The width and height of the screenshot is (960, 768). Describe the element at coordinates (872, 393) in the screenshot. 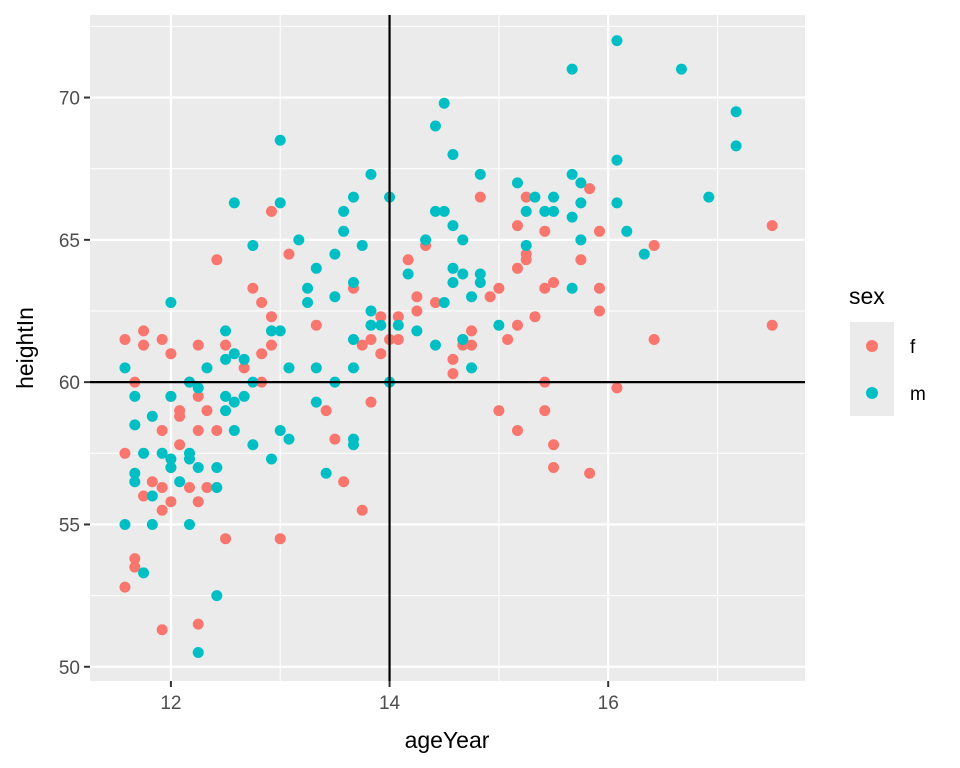

I see `legend-key-m` at that location.